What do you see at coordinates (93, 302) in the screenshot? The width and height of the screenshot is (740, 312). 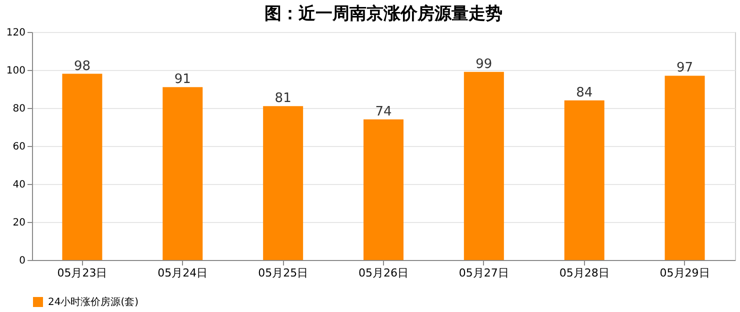 I see `legend-label: 24小时涨价房源(套)` at bounding box center [93, 302].